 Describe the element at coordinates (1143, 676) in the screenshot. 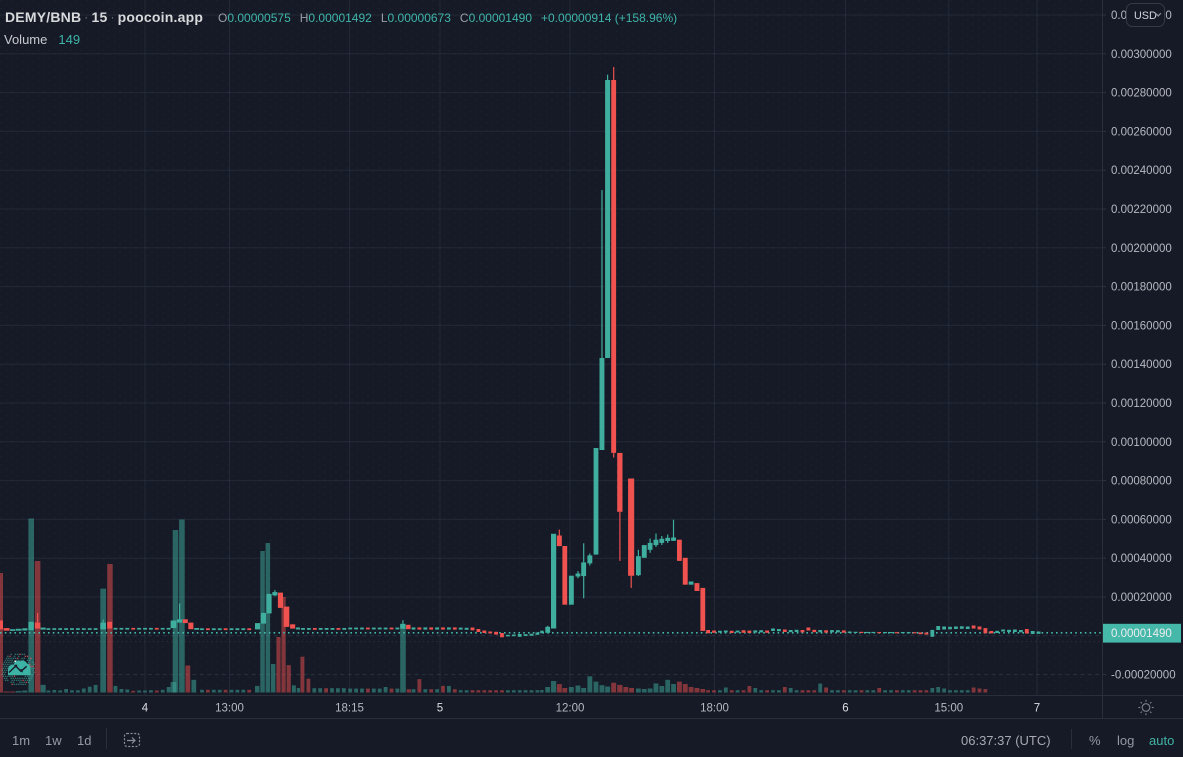

I see `svg-text: -0.00020000` at that location.